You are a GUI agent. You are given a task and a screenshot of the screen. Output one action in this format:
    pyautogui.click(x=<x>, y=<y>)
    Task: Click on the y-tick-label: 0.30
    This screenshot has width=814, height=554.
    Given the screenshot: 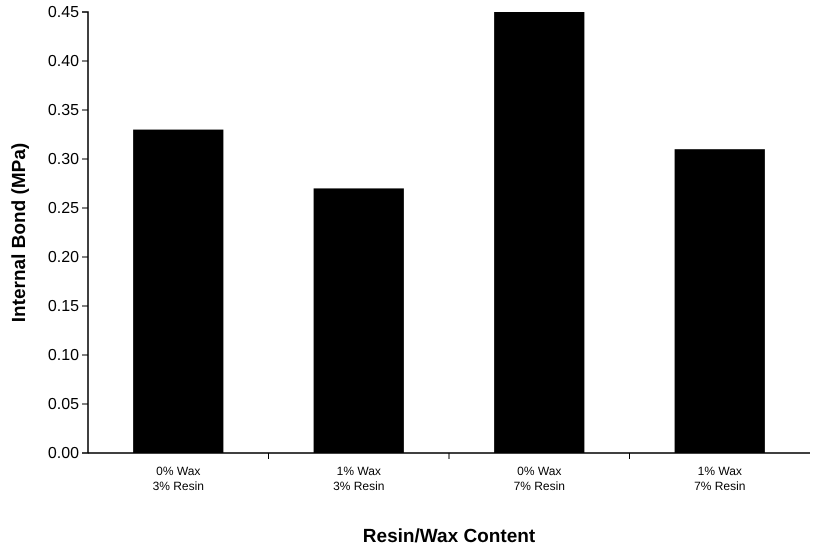 What is the action you would take?
    pyautogui.click(x=64, y=159)
    